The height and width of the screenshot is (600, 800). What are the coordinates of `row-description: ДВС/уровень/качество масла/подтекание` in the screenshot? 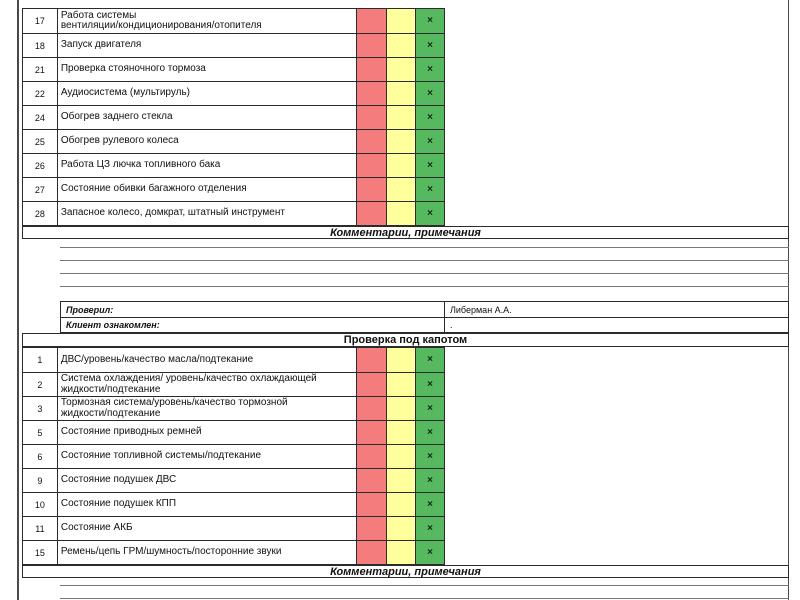 It's located at (208, 360).